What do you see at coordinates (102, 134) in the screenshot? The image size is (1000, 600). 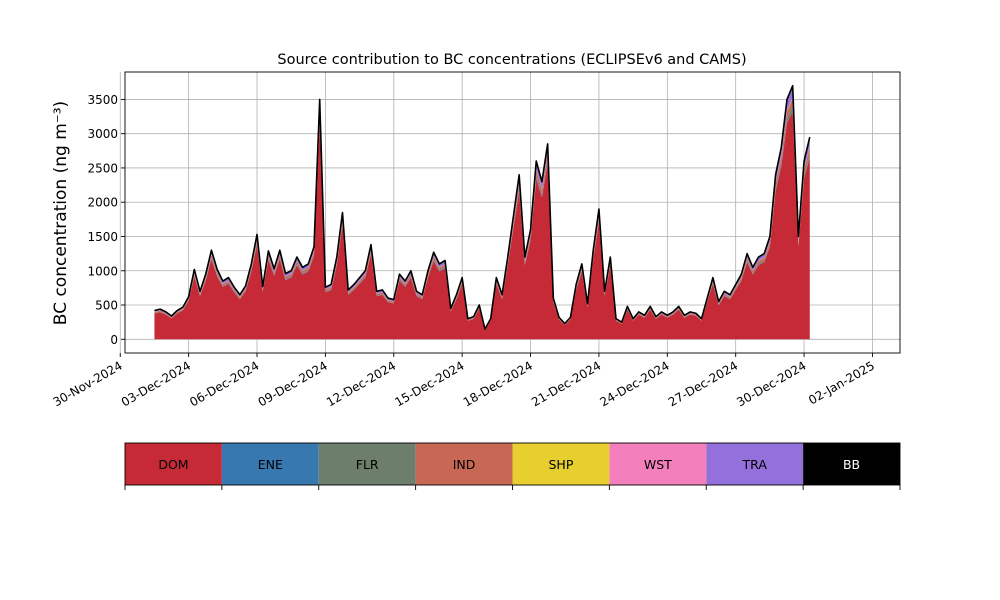 I see `y-tick-label: 3000` at bounding box center [102, 134].